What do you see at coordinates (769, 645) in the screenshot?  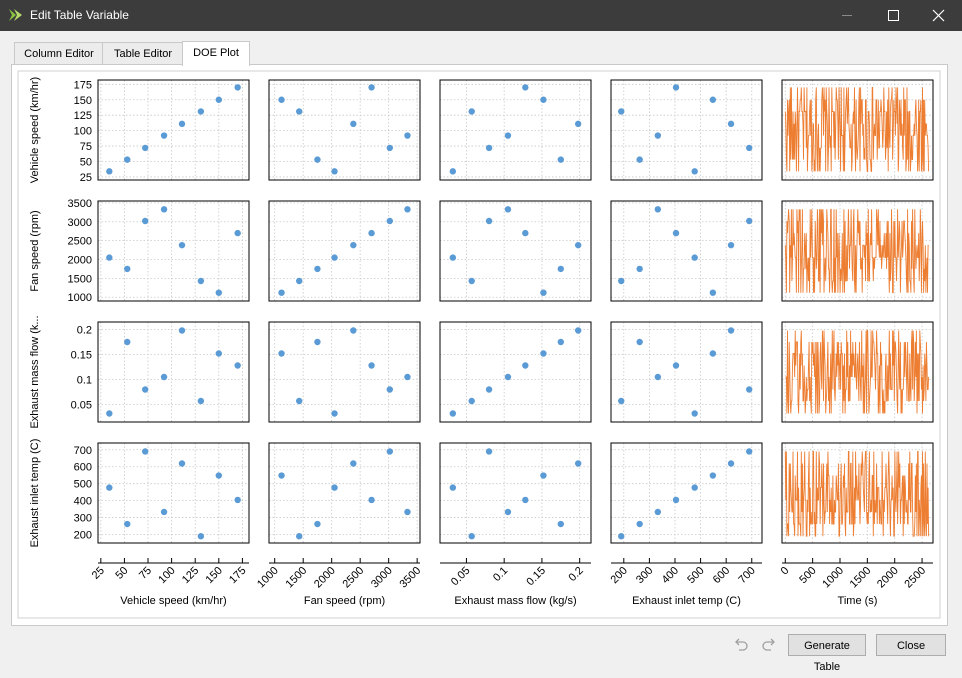 I see `redo-icon` at bounding box center [769, 645].